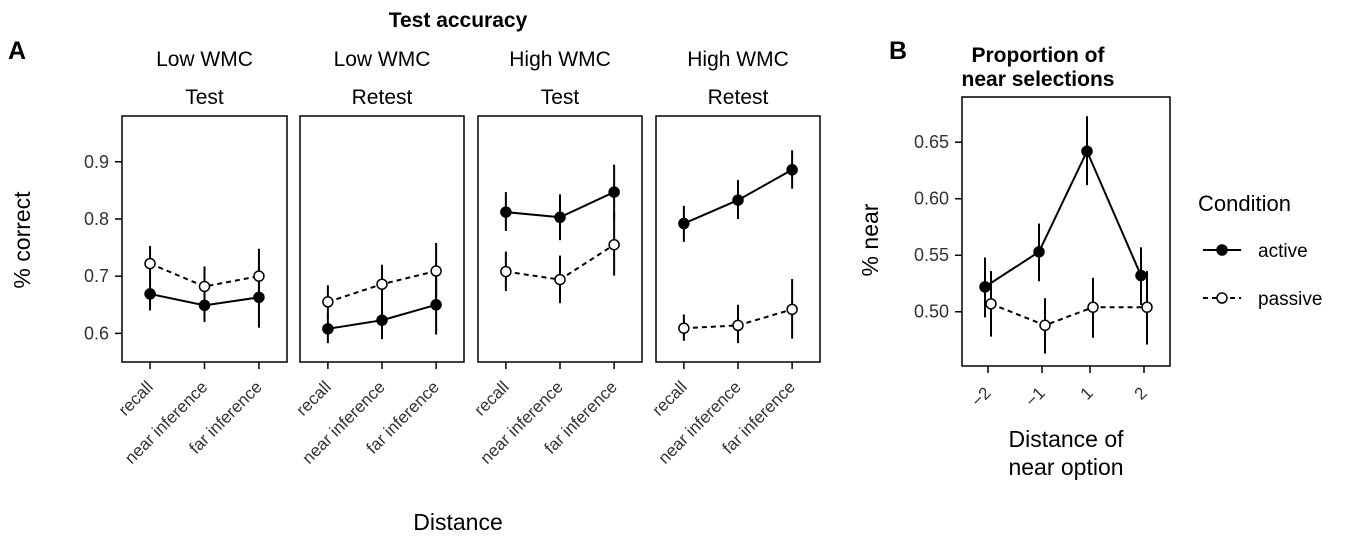 This screenshot has width=1348, height=538. What do you see at coordinates (22, 240) in the screenshot?
I see `a-ylabel: % correct` at bounding box center [22, 240].